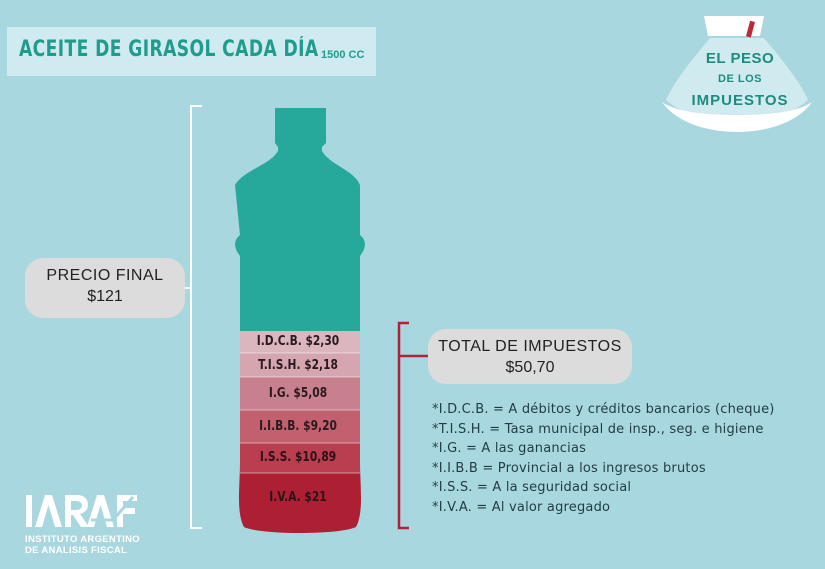 The image size is (825, 569). Describe the element at coordinates (196, 317) in the screenshot. I see `precio-final-bracket` at that location.